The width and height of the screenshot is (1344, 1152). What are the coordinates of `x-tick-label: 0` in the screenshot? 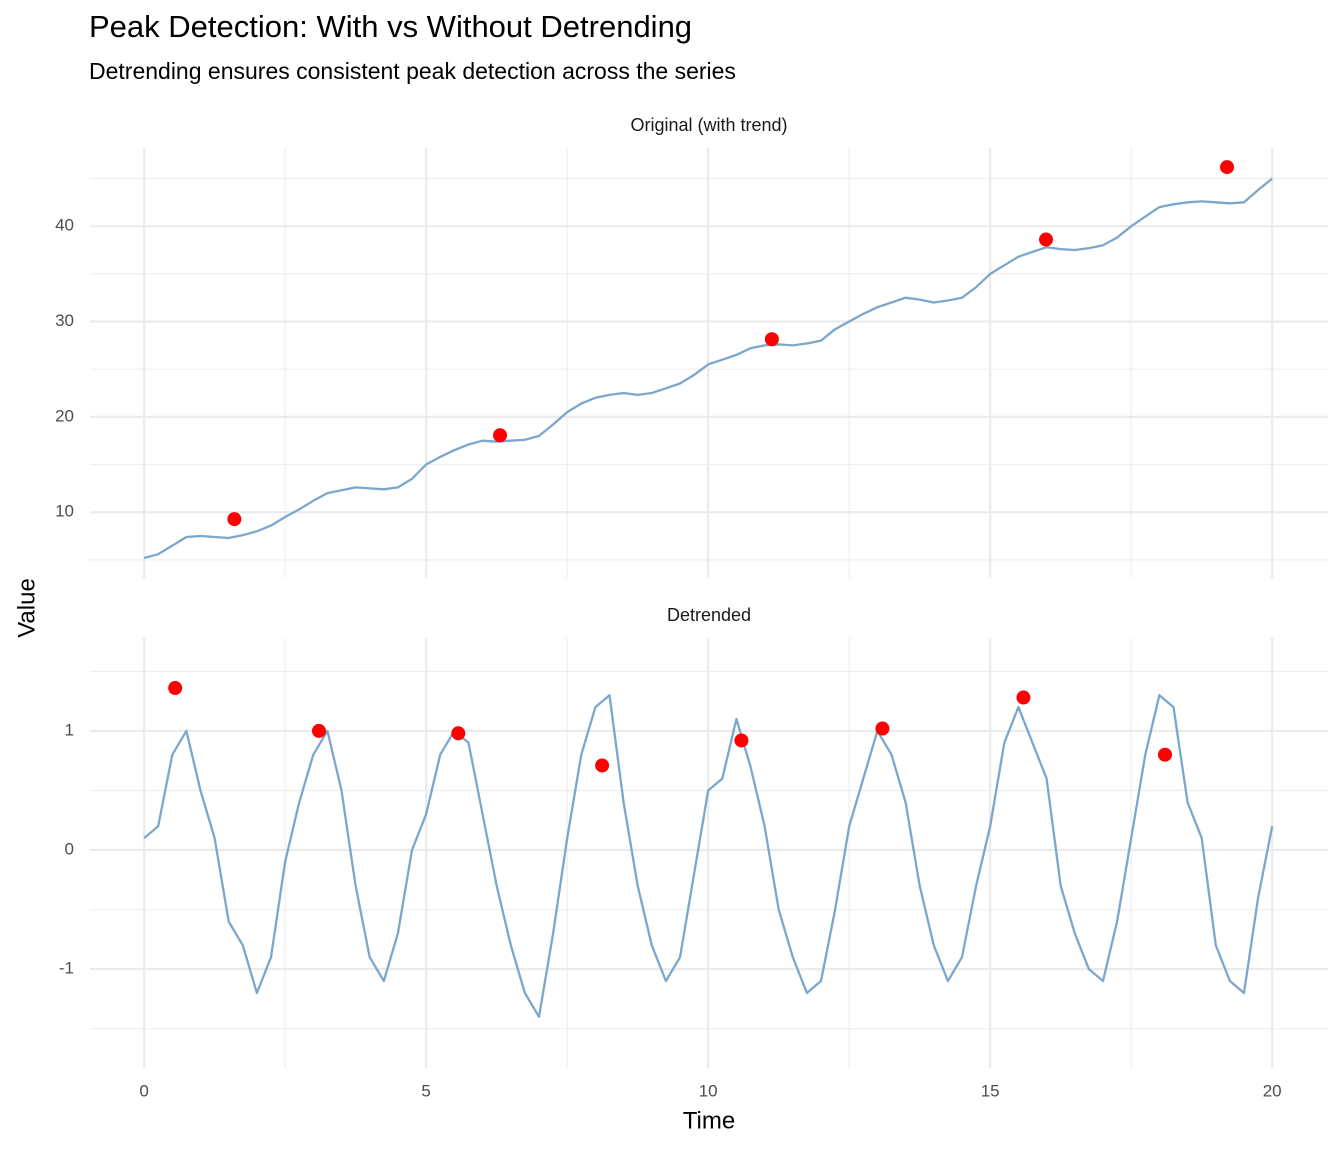 It's located at (143, 1090).